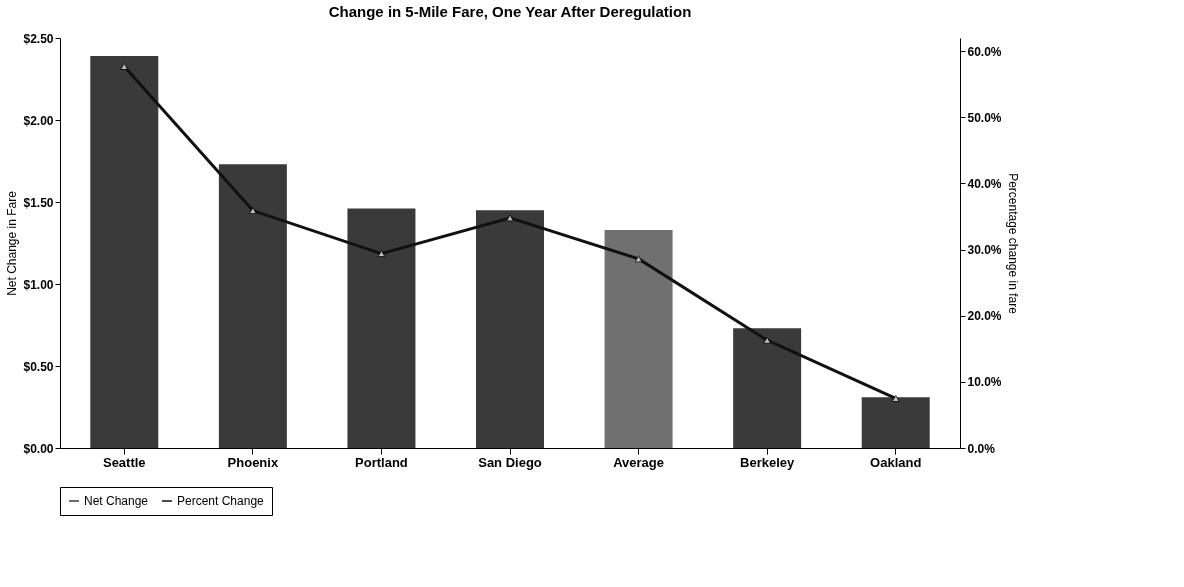  Describe the element at coordinates (638, 462) in the screenshot. I see `x-tick-label: Average` at that location.